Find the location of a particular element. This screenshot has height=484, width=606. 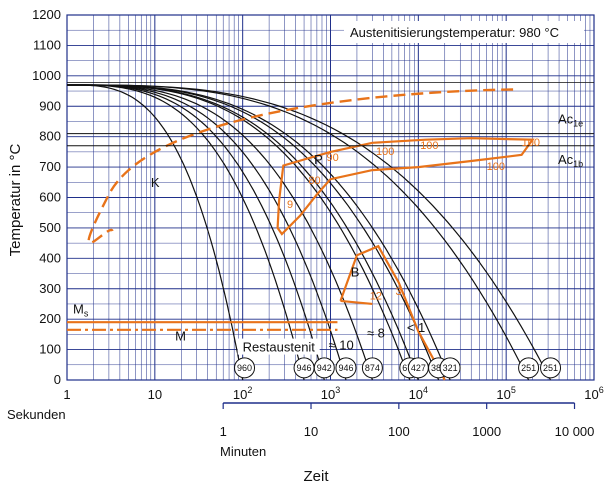

minutes-tick-label: 1000 is located at coordinates (486, 431).